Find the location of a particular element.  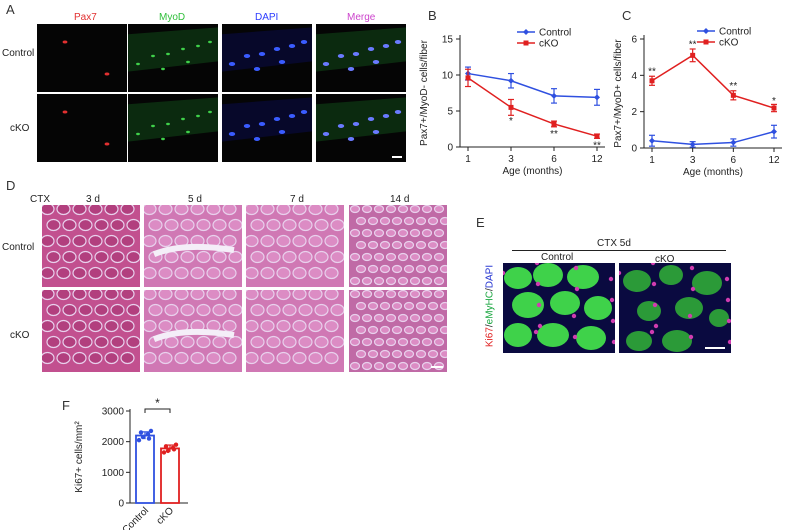

significance-mark: * is located at coordinates (774, 101).